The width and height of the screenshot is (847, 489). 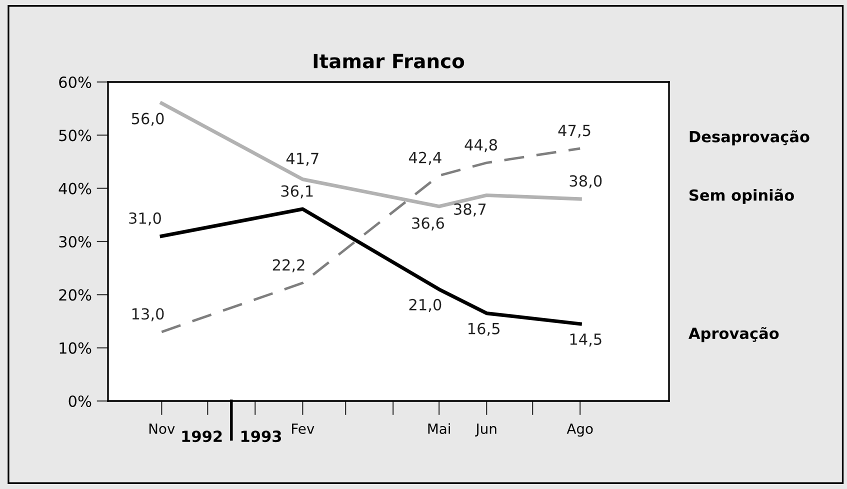 I want to click on y-tick-label: 30%, so click(x=75, y=242).